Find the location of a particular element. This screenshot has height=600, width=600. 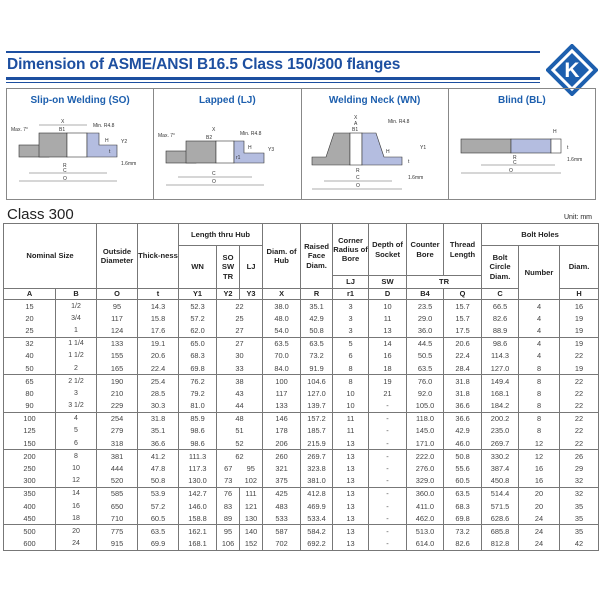

cell-y2: 27 is located at coordinates (240, 331).